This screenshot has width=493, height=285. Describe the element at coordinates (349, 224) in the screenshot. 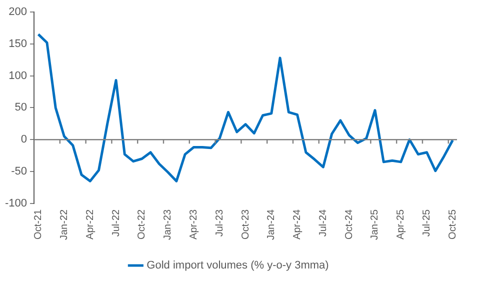

I see `x-tick-label: Oct-24` at that location.